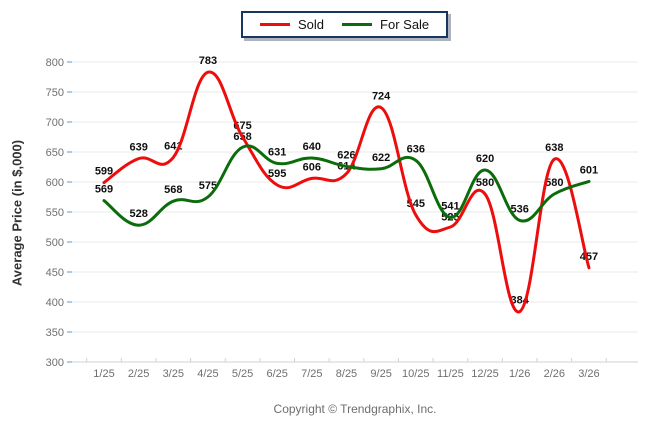  I want to click on y-tick-label: 750, so click(55, 93).